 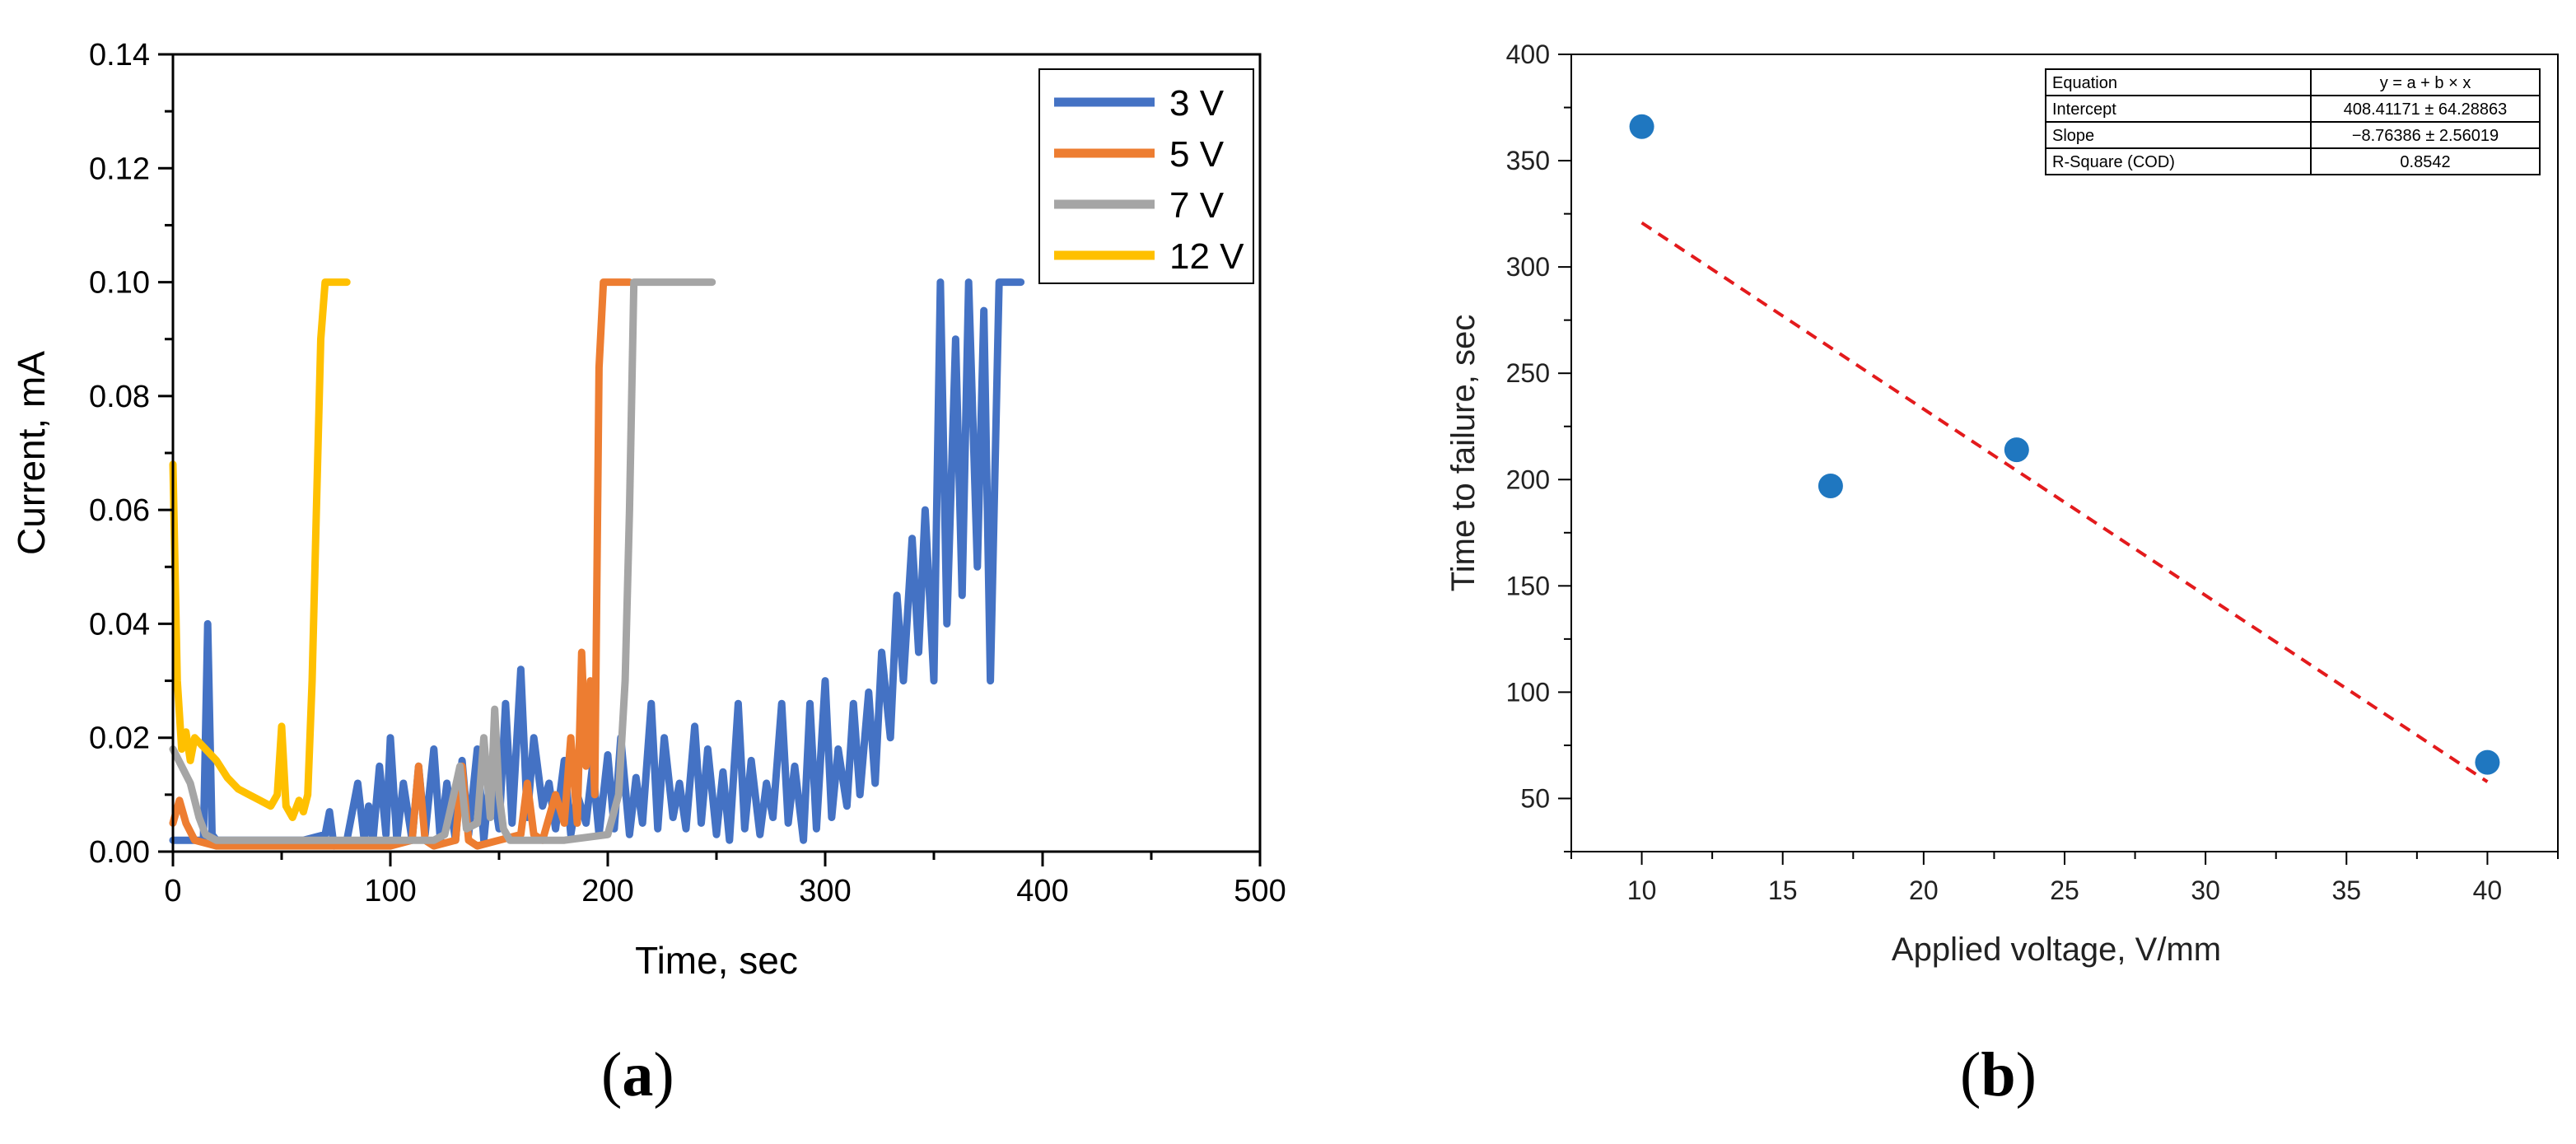 What do you see at coordinates (1463, 453) in the screenshot?
I see `y-axis-label: Time to failure, sec` at bounding box center [1463, 453].